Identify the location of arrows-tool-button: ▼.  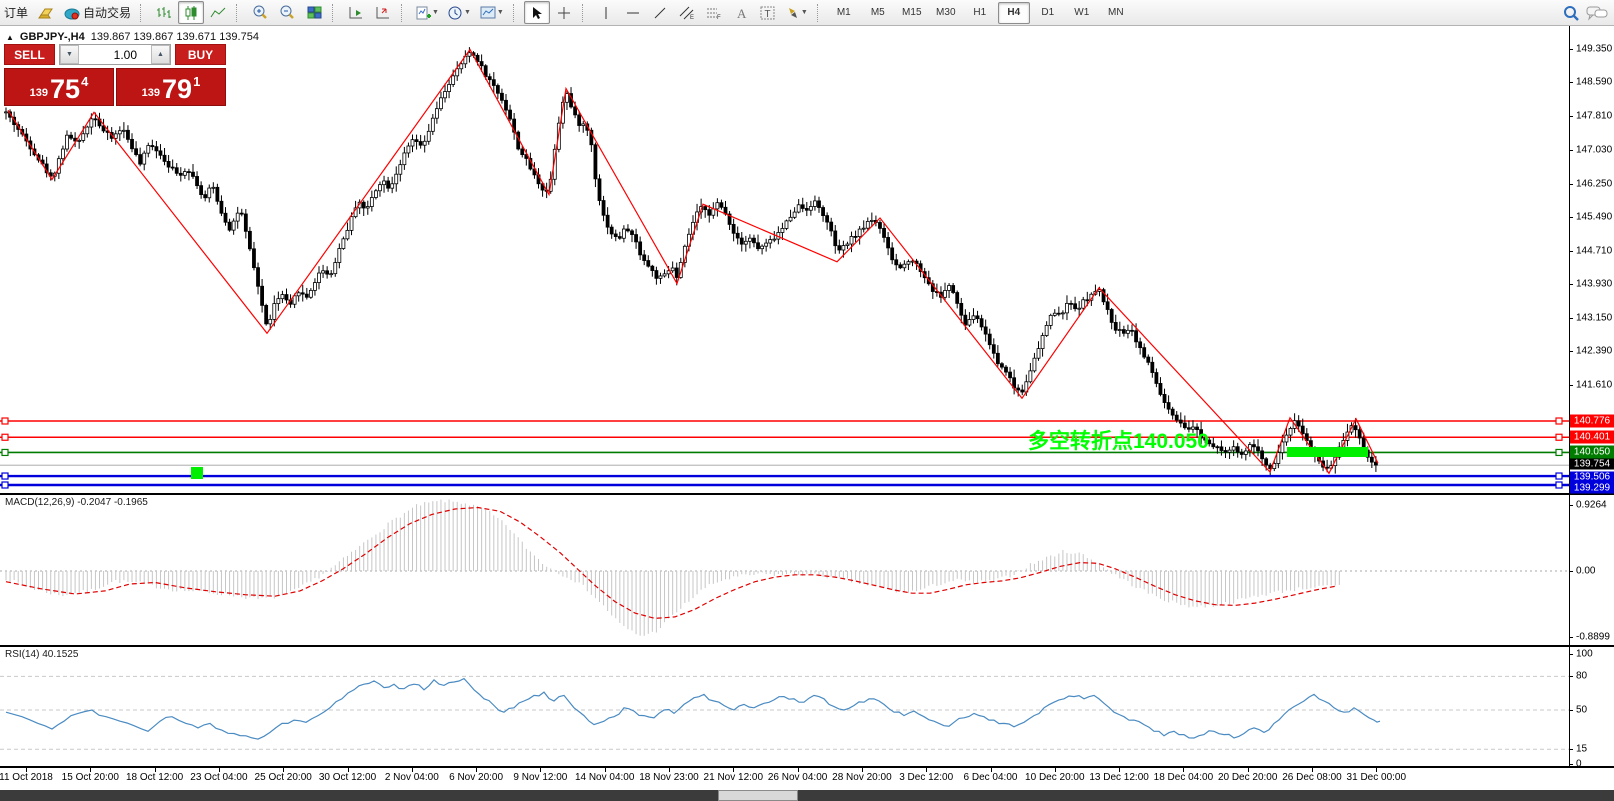
(797, 12).